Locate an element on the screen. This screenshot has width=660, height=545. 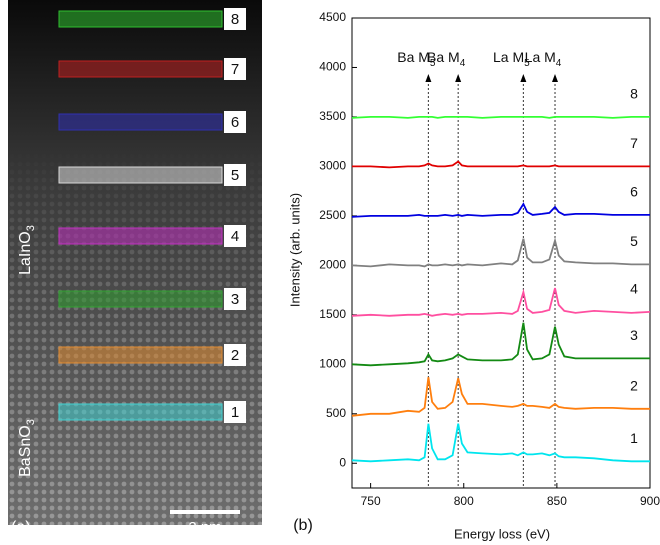
layer-label: BaSnO3 is located at coordinates (27, 448).